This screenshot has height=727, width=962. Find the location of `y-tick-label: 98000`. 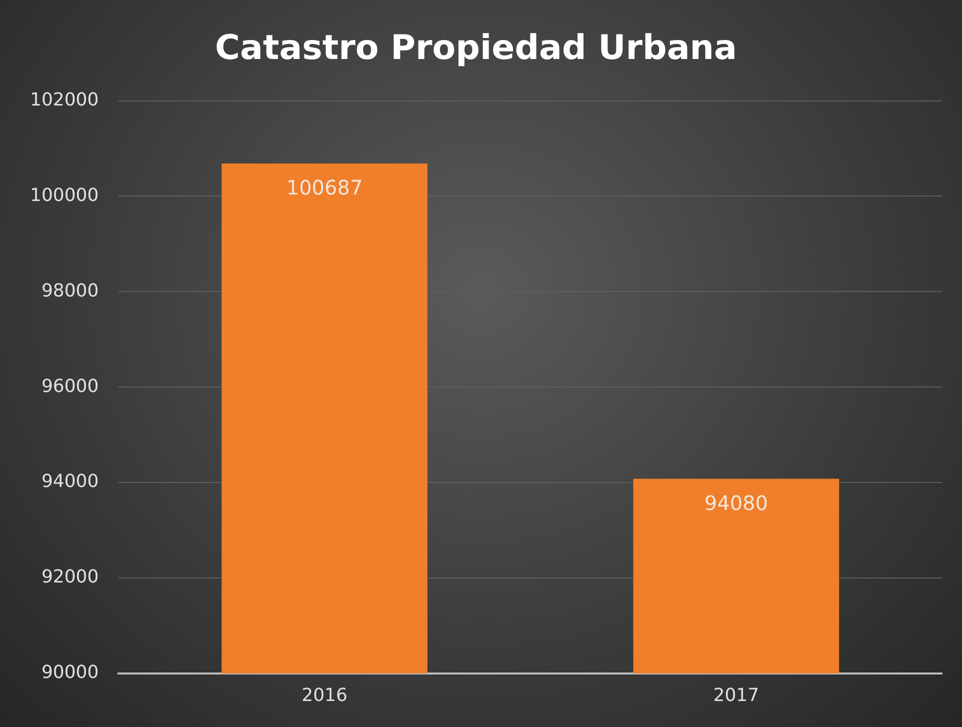

y-tick-label: 98000 is located at coordinates (70, 291).